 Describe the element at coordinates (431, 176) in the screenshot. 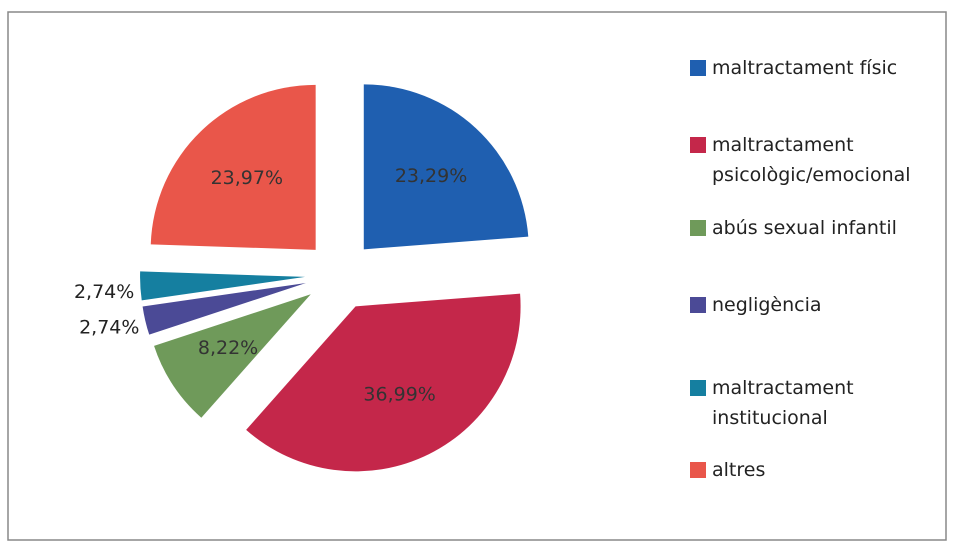

I see `data-label: 23,29%` at that location.